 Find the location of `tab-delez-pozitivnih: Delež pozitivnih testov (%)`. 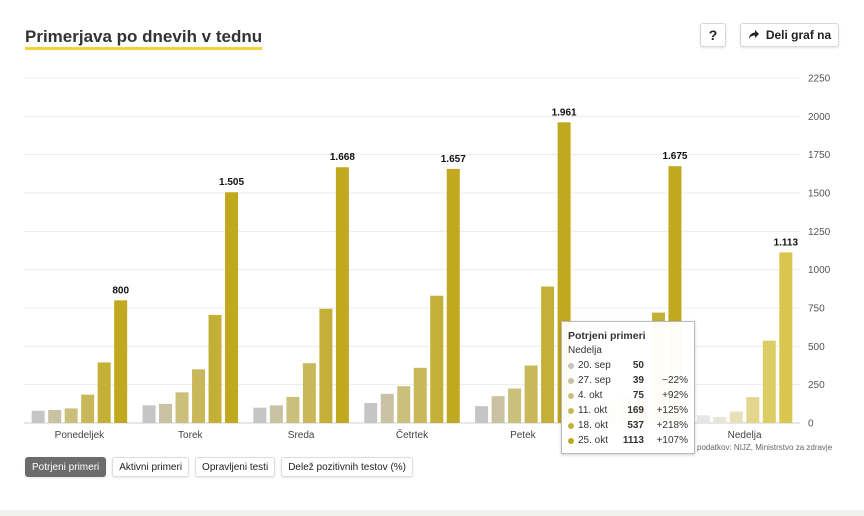

tab-delez-pozitivnih: Delež pozitivnih testov (%) is located at coordinates (347, 467).